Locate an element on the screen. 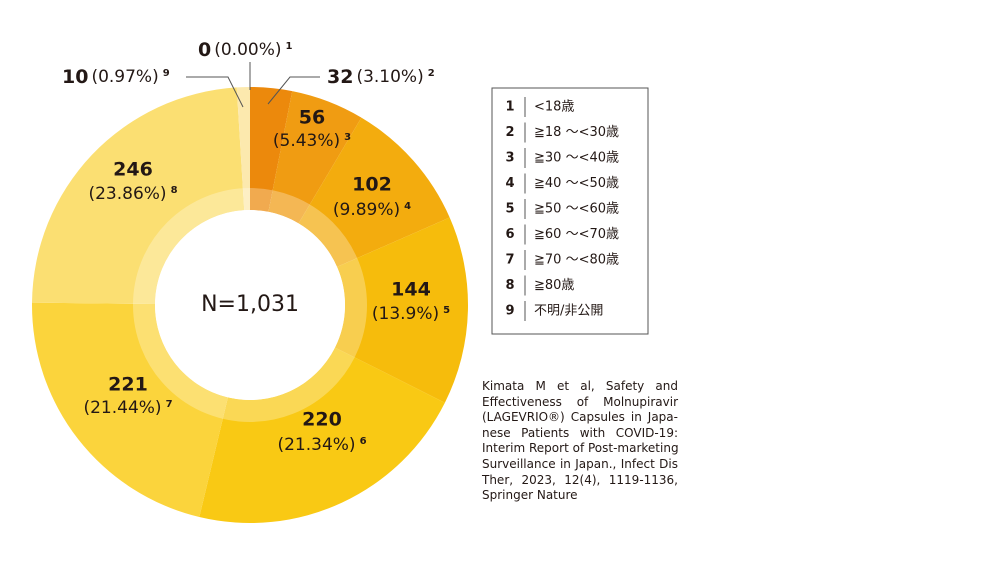 Image resolution: width=1000 pixels, height=565 pixels. slice-label: (21.44%) 7 is located at coordinates (127, 408).